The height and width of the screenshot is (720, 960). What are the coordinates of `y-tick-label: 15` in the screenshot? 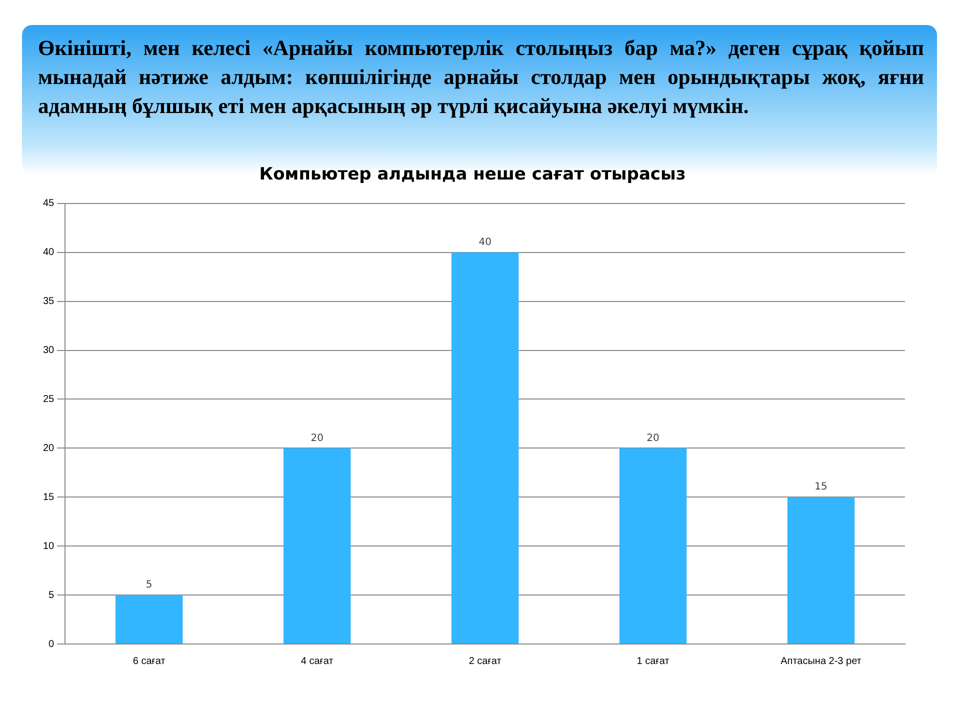 It's located at (49, 497).